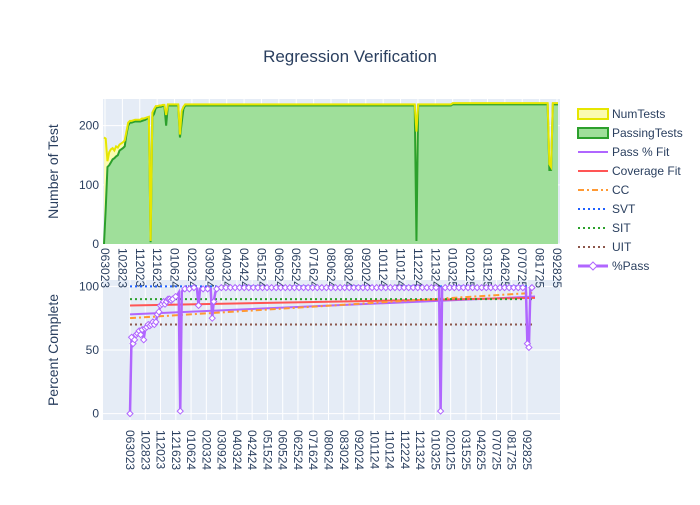  Describe the element at coordinates (314, 268) in the screenshot. I see `top-x-tick-label: 071624` at that location.